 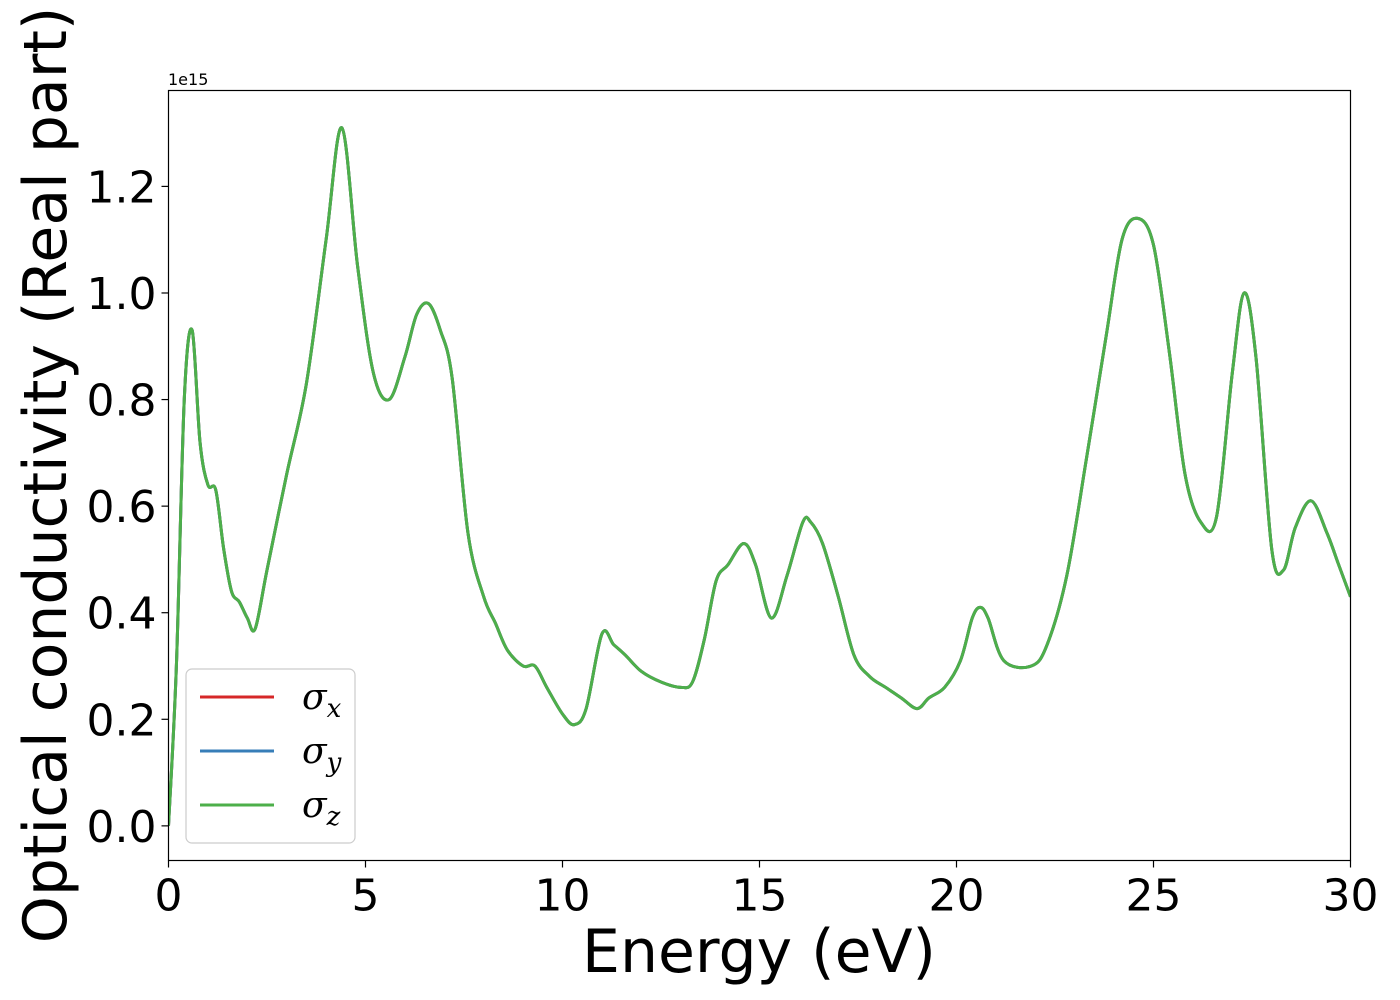 What do you see at coordinates (760, 896) in the screenshot?
I see `x-tick-label: 15` at bounding box center [760, 896].